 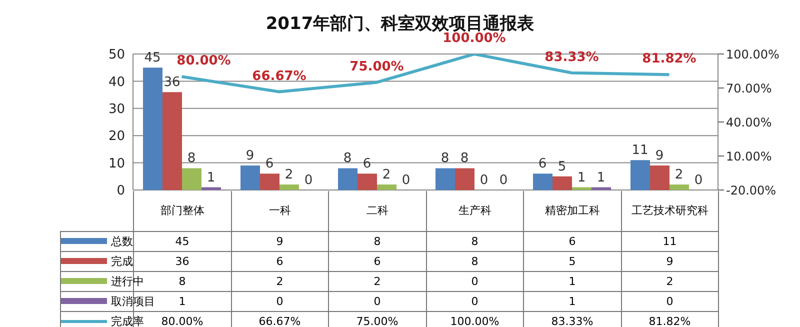 What do you see at coordinates (116, 55) in the screenshot?
I see `y-tick-label: 50` at bounding box center [116, 55].